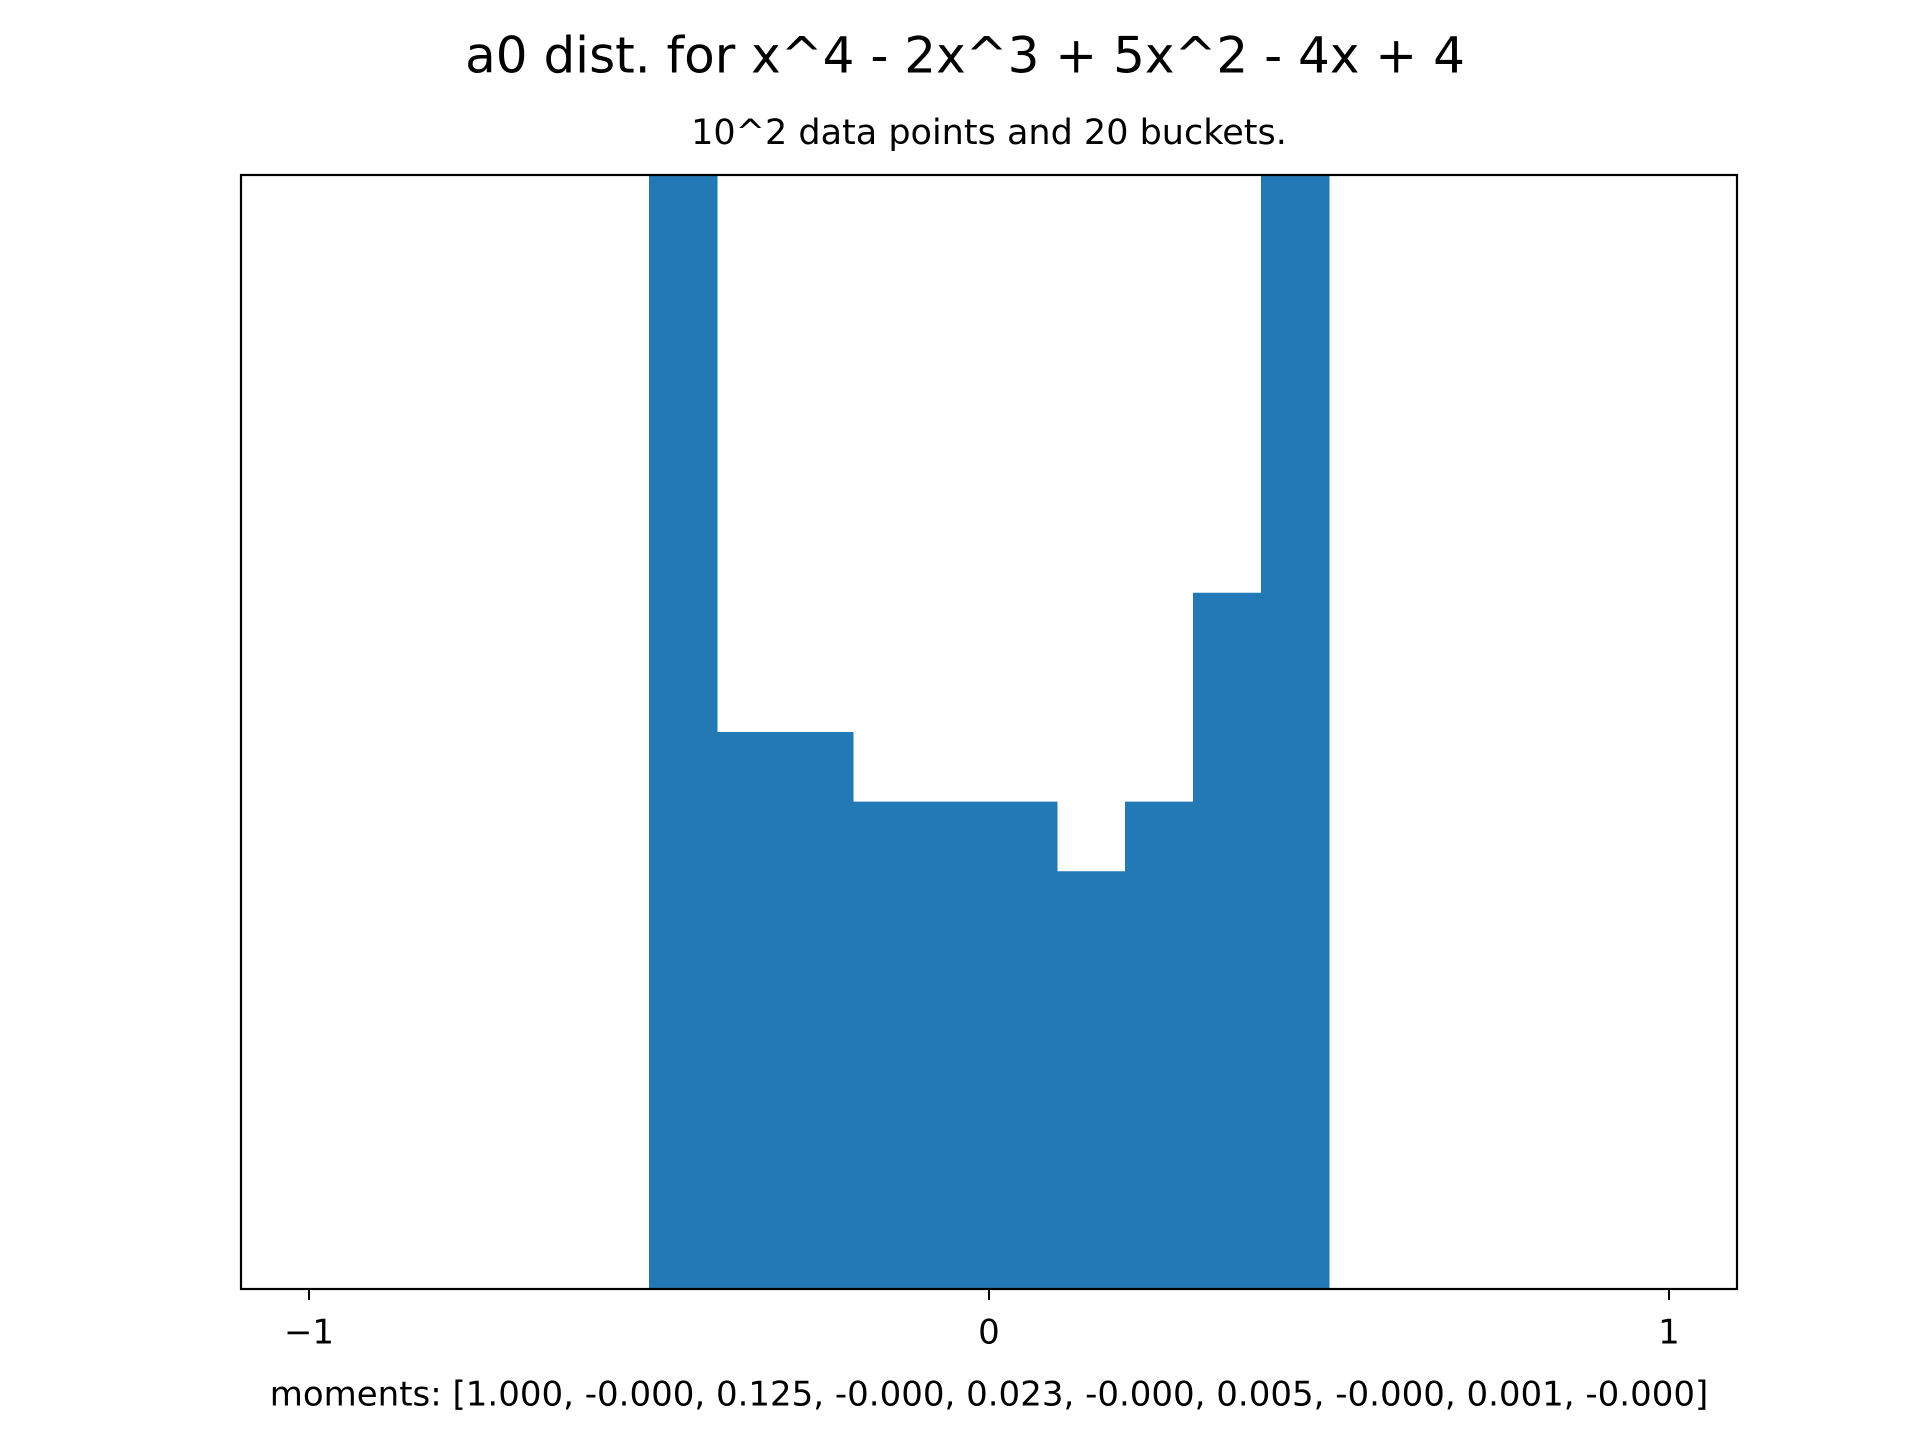 The image size is (1920, 1444). I want to click on chart-title: a0 dist. for x^4 - 2x^3 + 5x^2 - 4x + 4, so click(965, 56).